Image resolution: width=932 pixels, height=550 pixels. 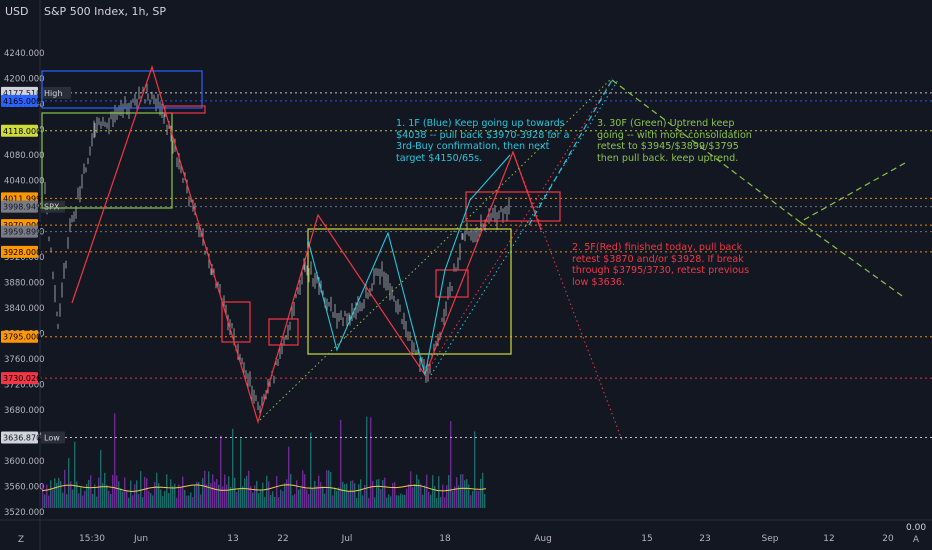 What do you see at coordinates (53, 437) in the screenshot?
I see `level-name-tag-bg` at bounding box center [53, 437].